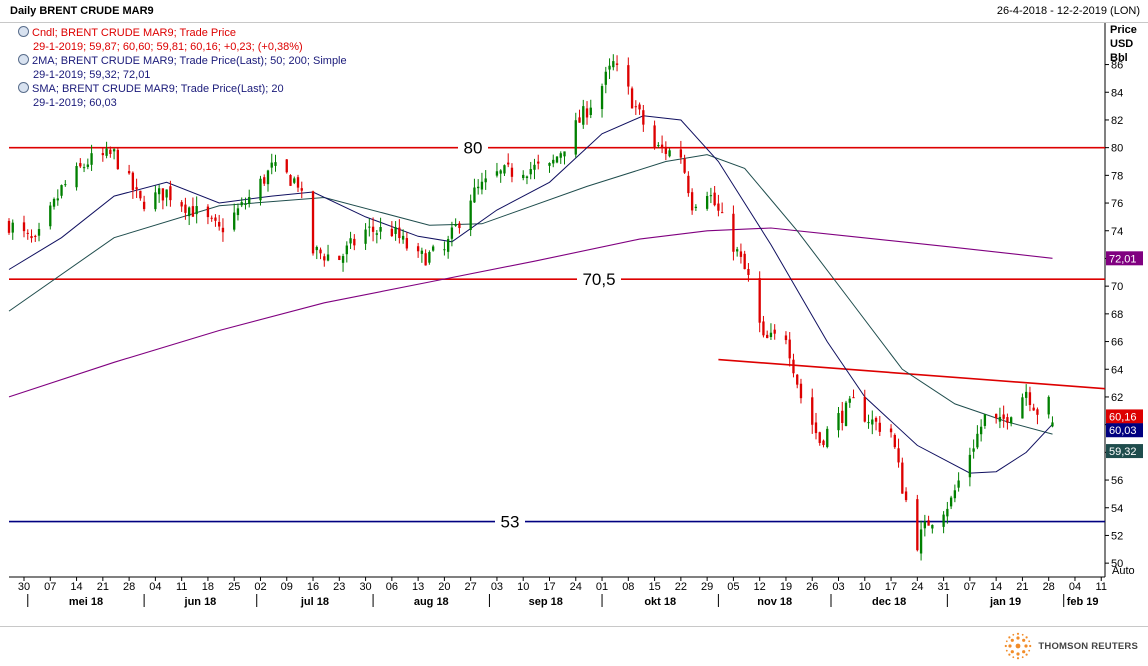 Image resolution: width=1148 pixels, height=666 pixels. What do you see at coordinates (23, 59) in the screenshot?
I see `indicator-icon` at bounding box center [23, 59].